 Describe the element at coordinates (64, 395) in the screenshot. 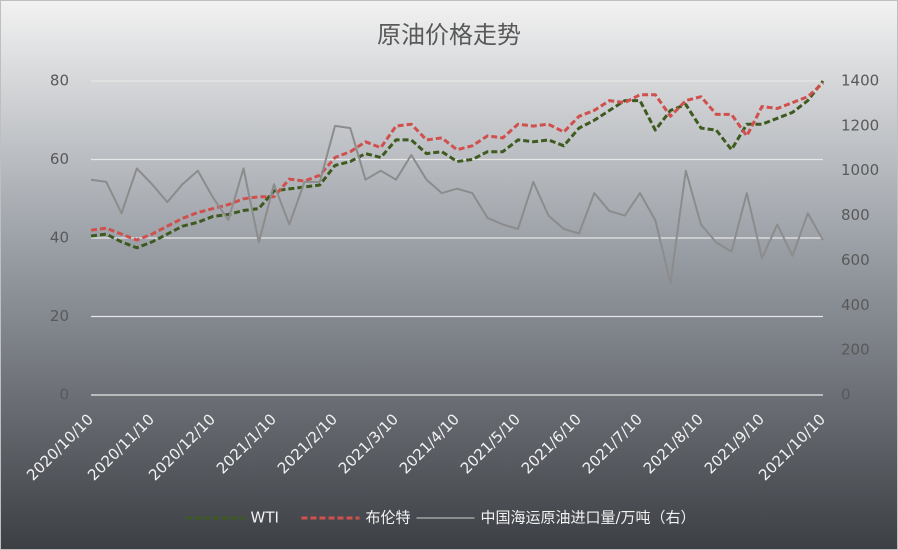

I see `y-tick-label: 0` at that location.